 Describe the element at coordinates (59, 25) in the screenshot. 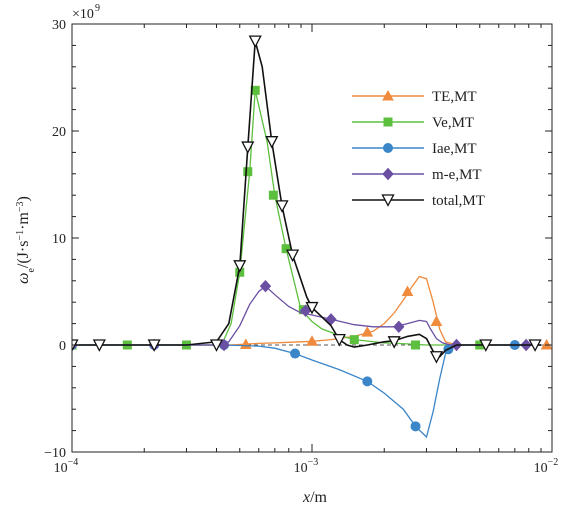

I see `y-tick-label: 30` at that location.